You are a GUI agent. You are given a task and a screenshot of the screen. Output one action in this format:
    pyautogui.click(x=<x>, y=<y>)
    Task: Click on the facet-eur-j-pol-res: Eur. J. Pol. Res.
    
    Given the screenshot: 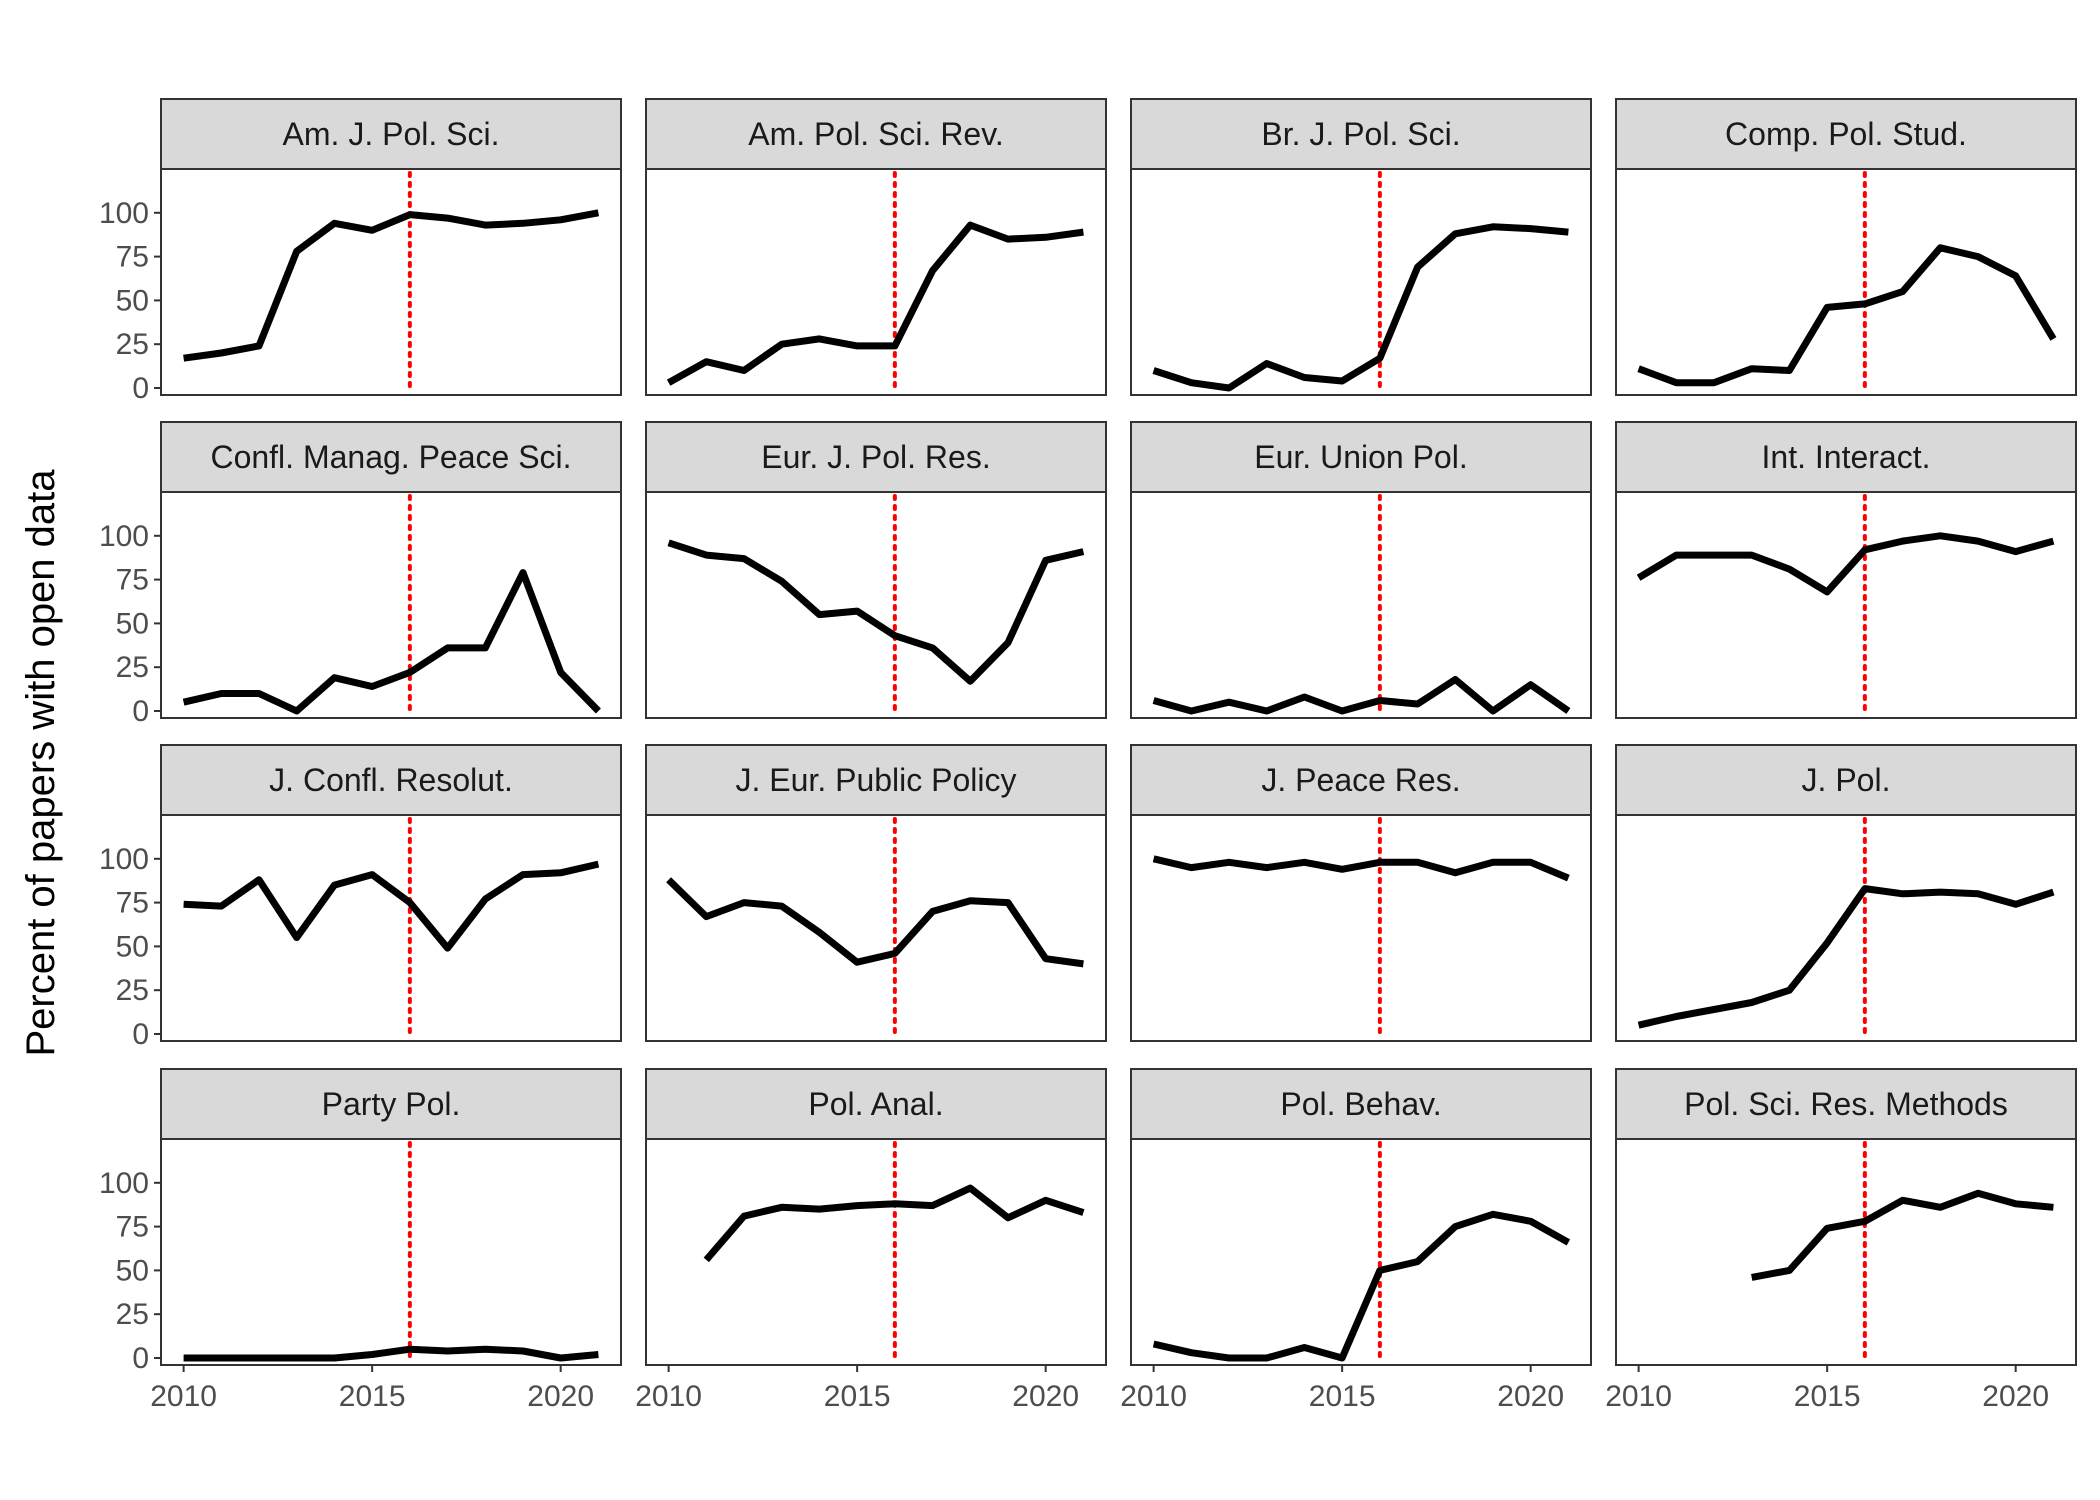 What is the action you would take?
    pyautogui.click(x=876, y=570)
    